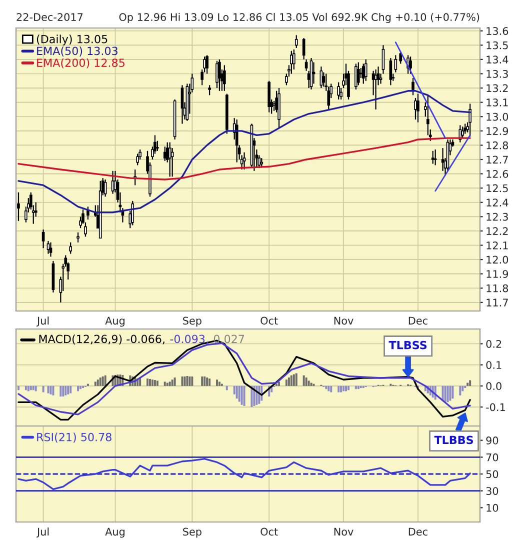  What do you see at coordinates (492, 440) in the screenshot?
I see `y-tick-label: 90` at bounding box center [492, 440].